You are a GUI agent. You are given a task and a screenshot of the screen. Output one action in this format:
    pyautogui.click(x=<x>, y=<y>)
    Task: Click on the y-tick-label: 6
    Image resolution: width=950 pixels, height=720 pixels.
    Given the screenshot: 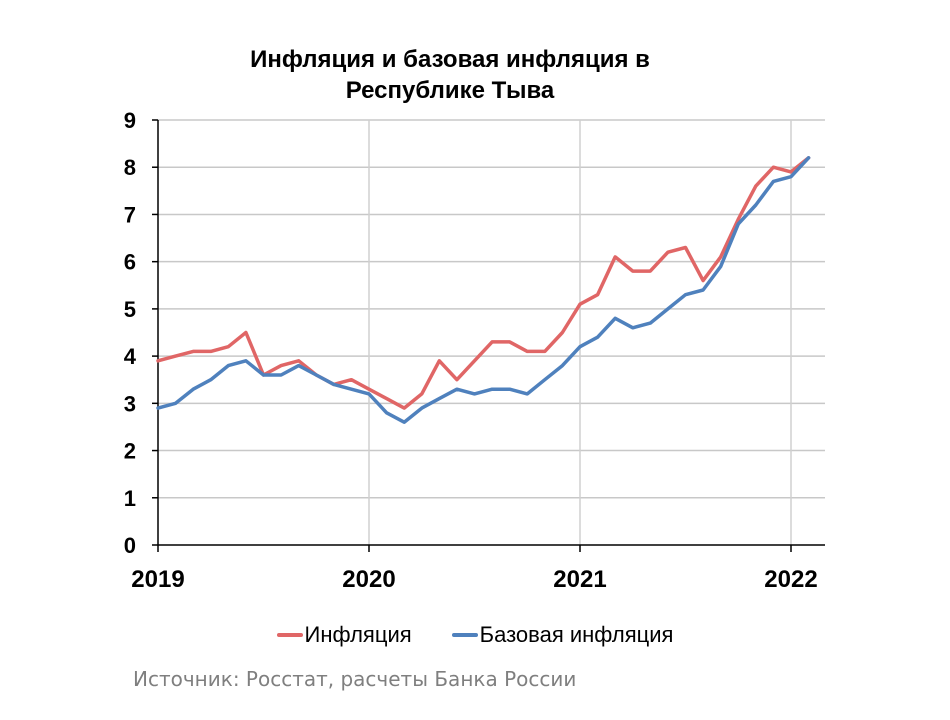 What is the action you would take?
    pyautogui.click(x=130, y=262)
    